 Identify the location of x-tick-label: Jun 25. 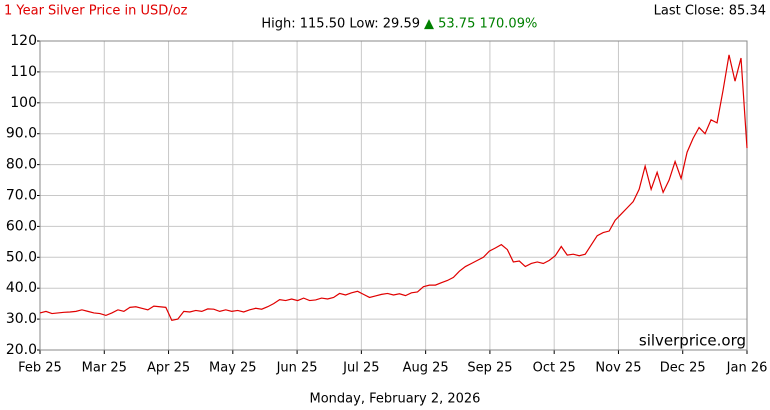
(297, 368).